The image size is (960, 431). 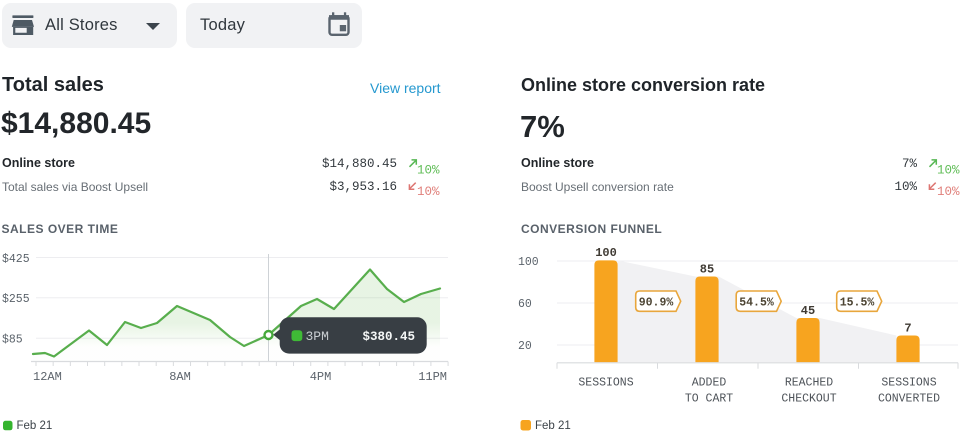 What do you see at coordinates (709, 399) in the screenshot?
I see `svg-text: TO CART` at bounding box center [709, 399].